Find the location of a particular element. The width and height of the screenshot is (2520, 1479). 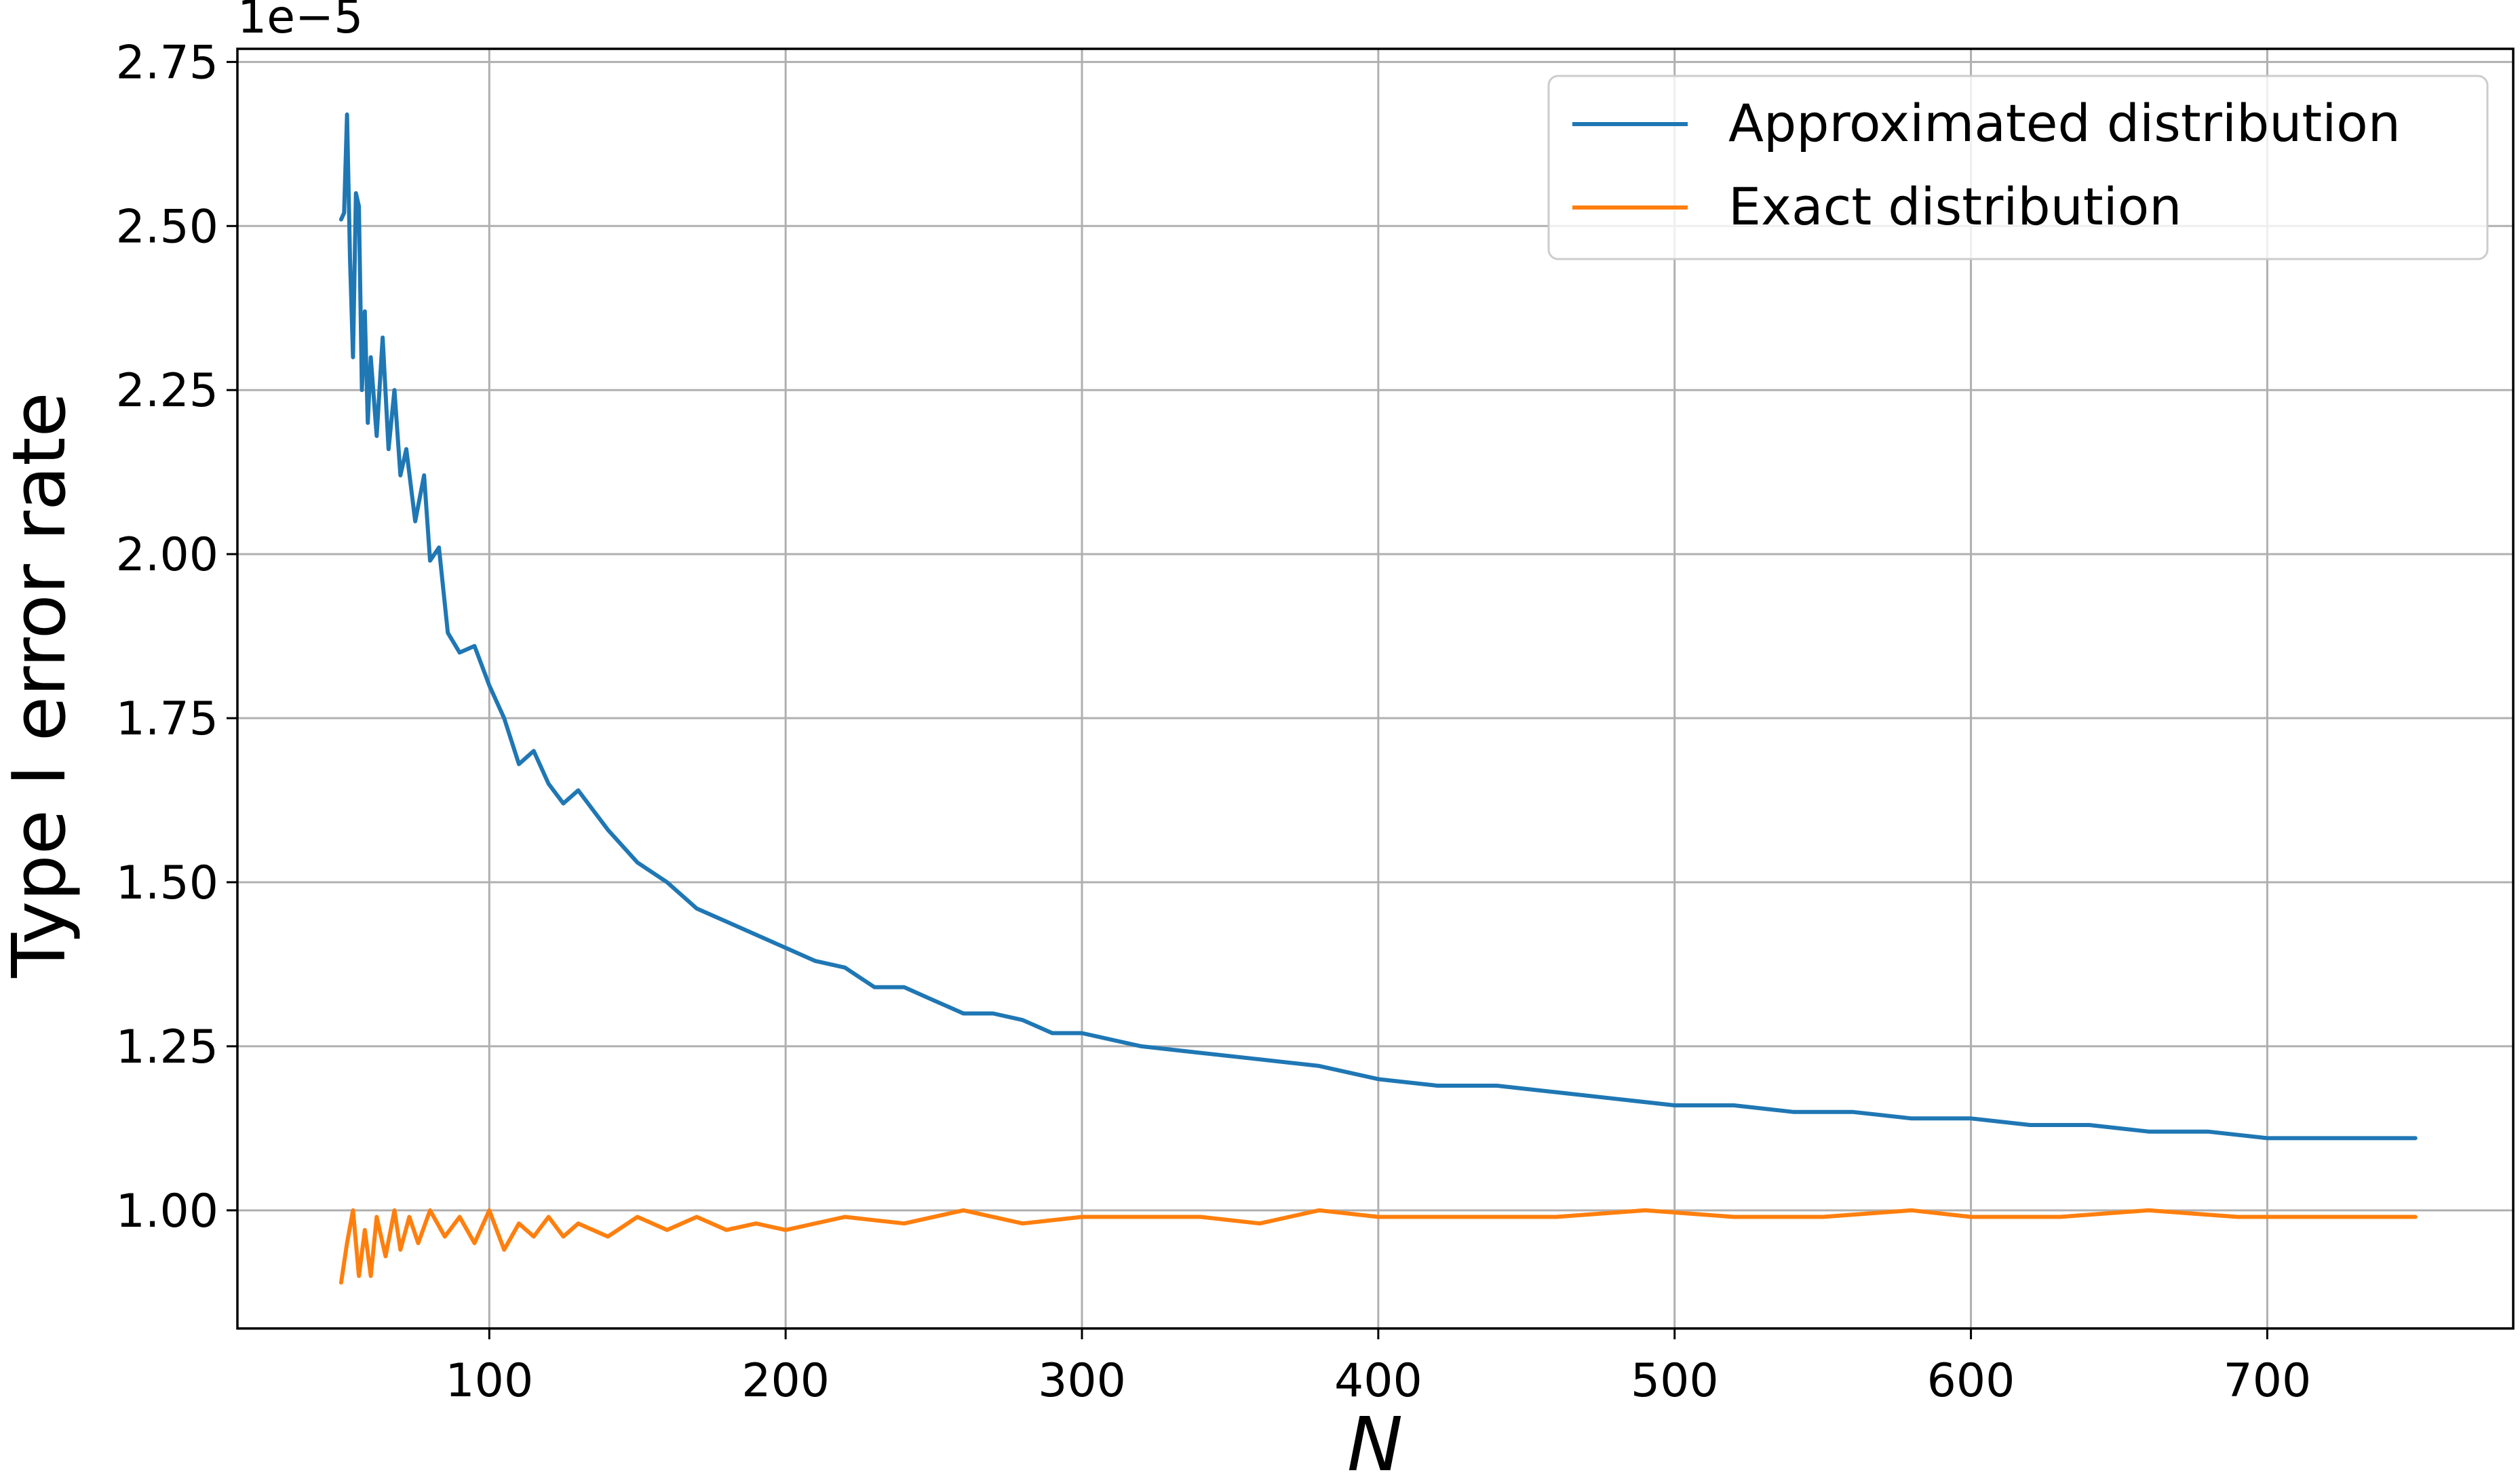

legend-label-approximated: Approximated distribution is located at coordinates (2064, 123).